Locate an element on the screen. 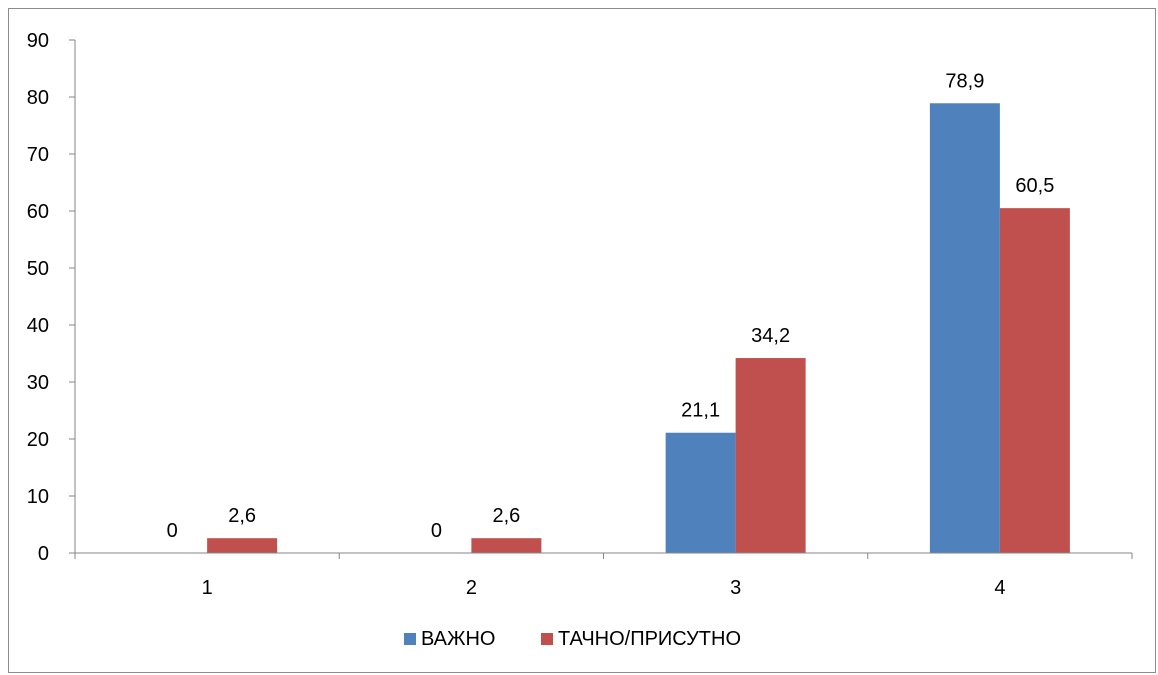  data-label: 34,2 is located at coordinates (770, 336).